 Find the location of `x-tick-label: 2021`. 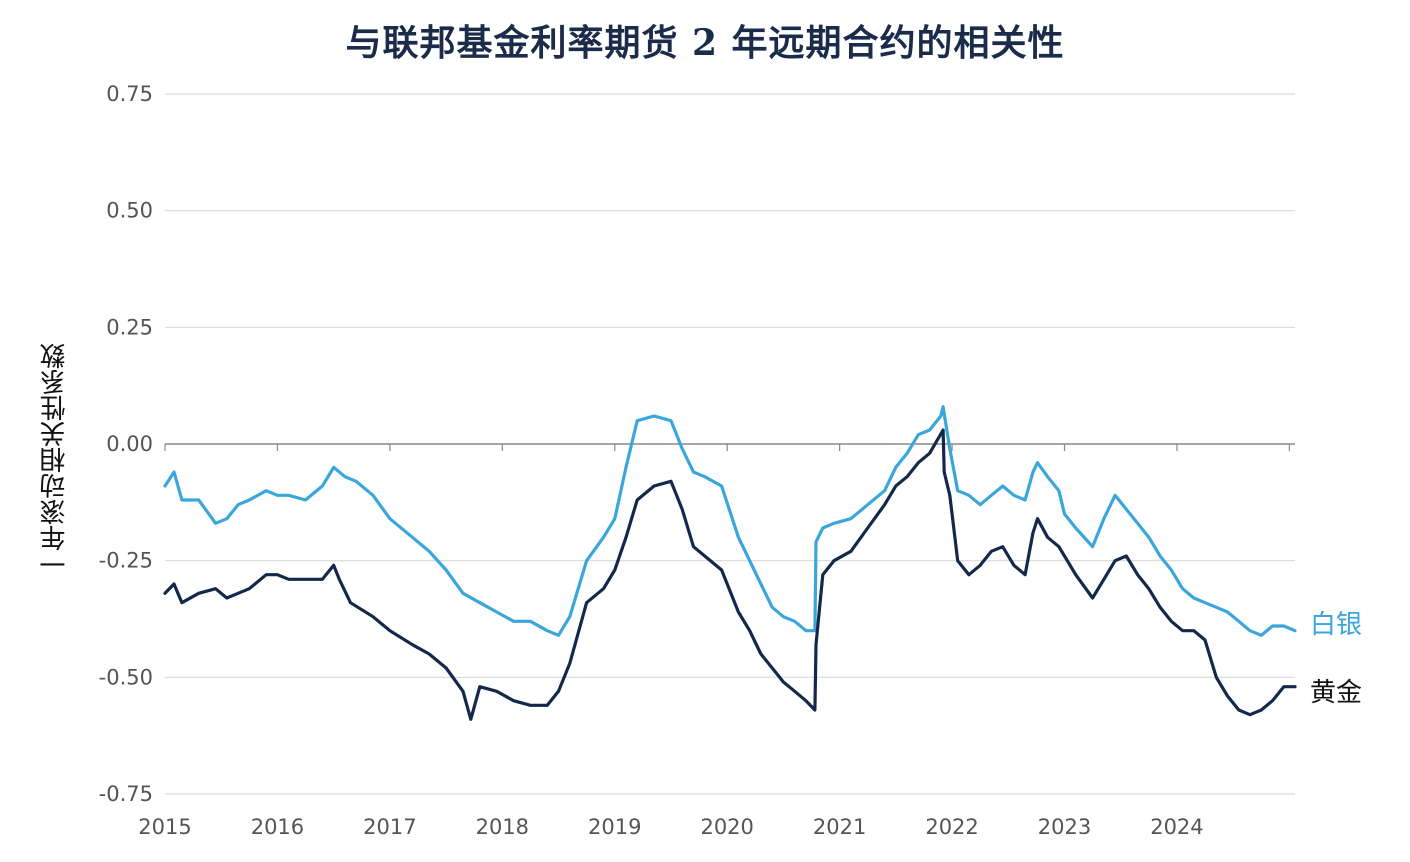

x-tick-label: 2021 is located at coordinates (839, 827).